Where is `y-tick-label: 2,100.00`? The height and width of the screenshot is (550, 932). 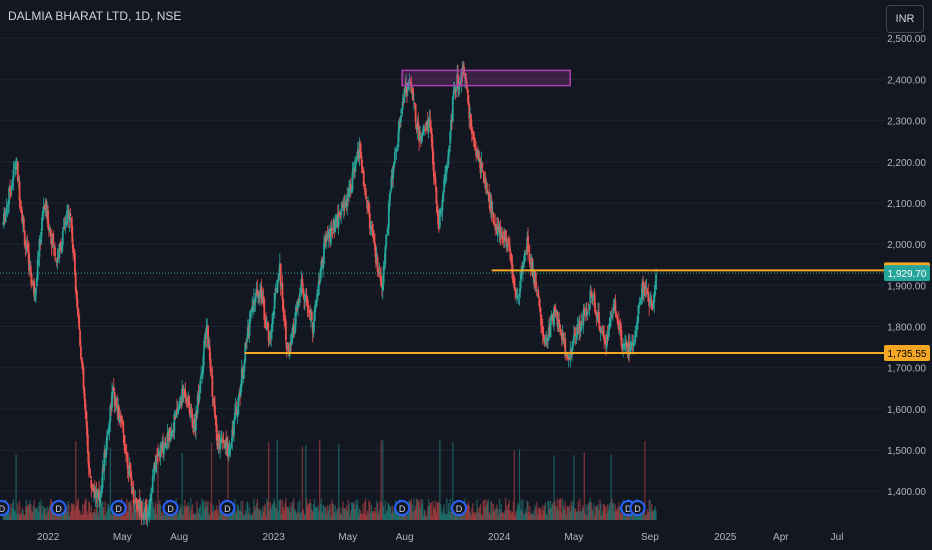 y-tick-label: 2,100.00 is located at coordinates (906, 204).